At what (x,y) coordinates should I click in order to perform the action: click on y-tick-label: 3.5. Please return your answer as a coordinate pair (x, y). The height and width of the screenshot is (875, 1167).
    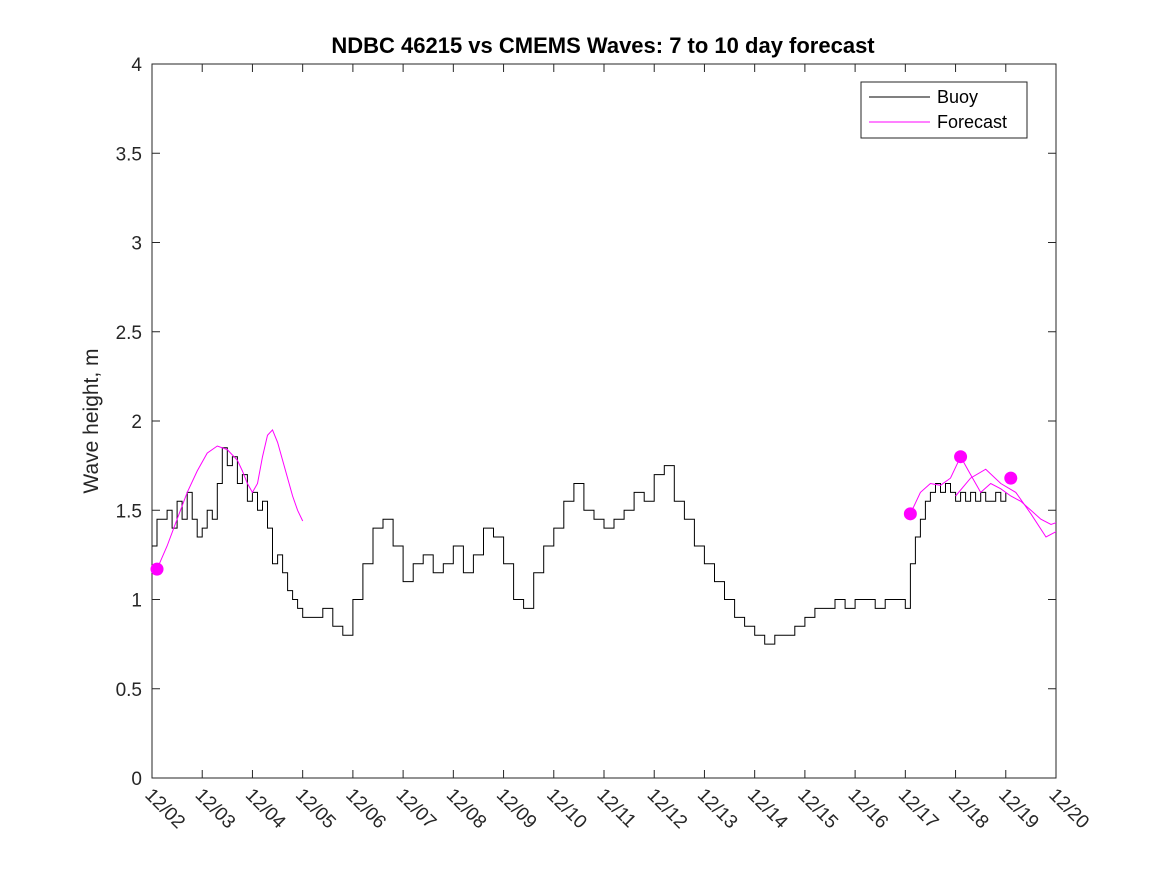
    Looking at the image, I should click on (129, 154).